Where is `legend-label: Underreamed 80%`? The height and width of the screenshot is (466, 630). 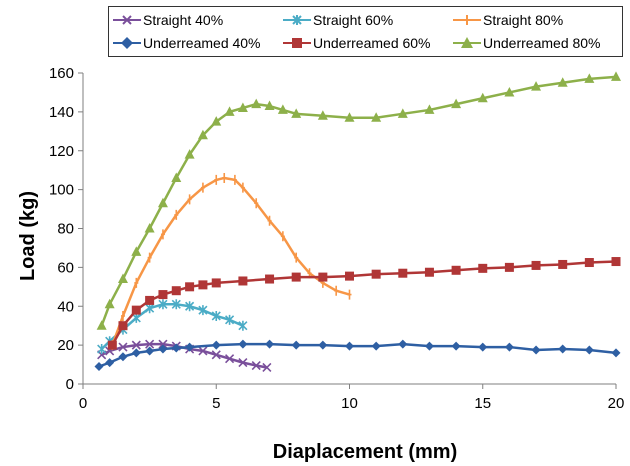
legend-label: Underreamed 80% is located at coordinates (542, 43).